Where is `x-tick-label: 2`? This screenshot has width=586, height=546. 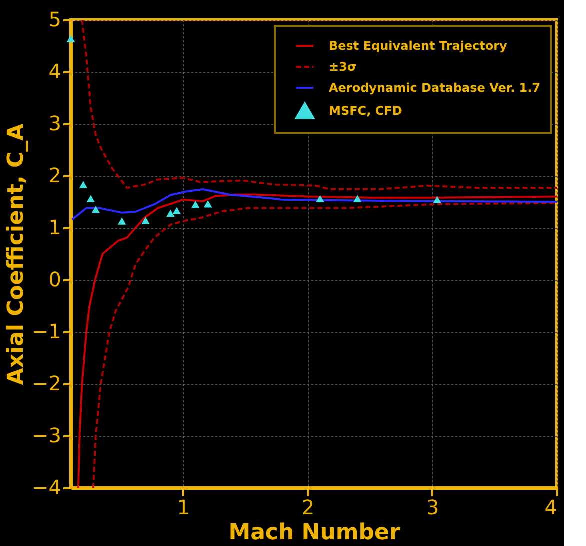
x-tick-label: 2 is located at coordinates (308, 508).